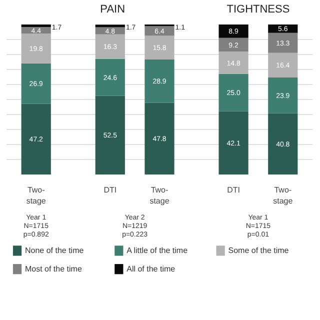  Describe the element at coordinates (259, 251) in the screenshot. I see `legend-label: Some of the time` at that location.